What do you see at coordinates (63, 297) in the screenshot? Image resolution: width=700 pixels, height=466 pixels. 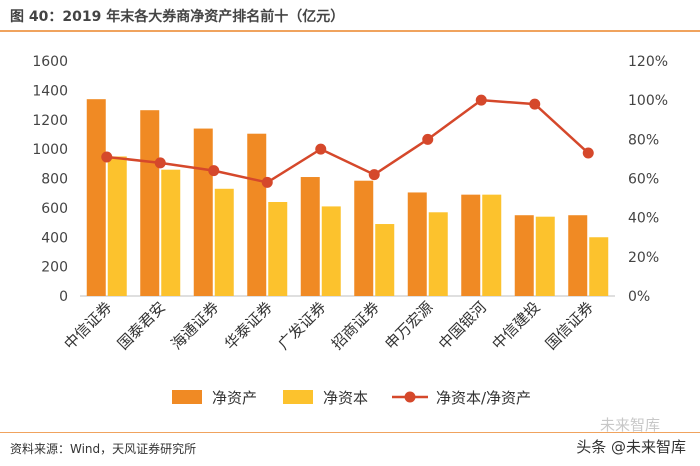 I see `y-left-tick-label: 0` at bounding box center [63, 297].